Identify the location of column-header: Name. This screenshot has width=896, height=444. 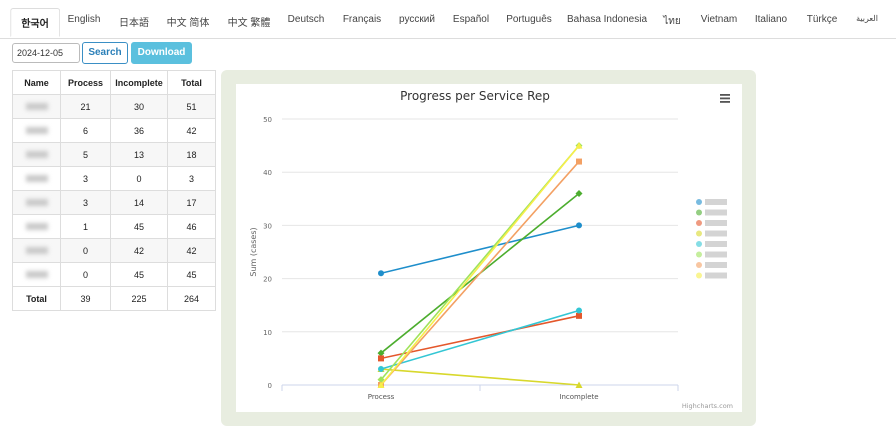
(36, 82).